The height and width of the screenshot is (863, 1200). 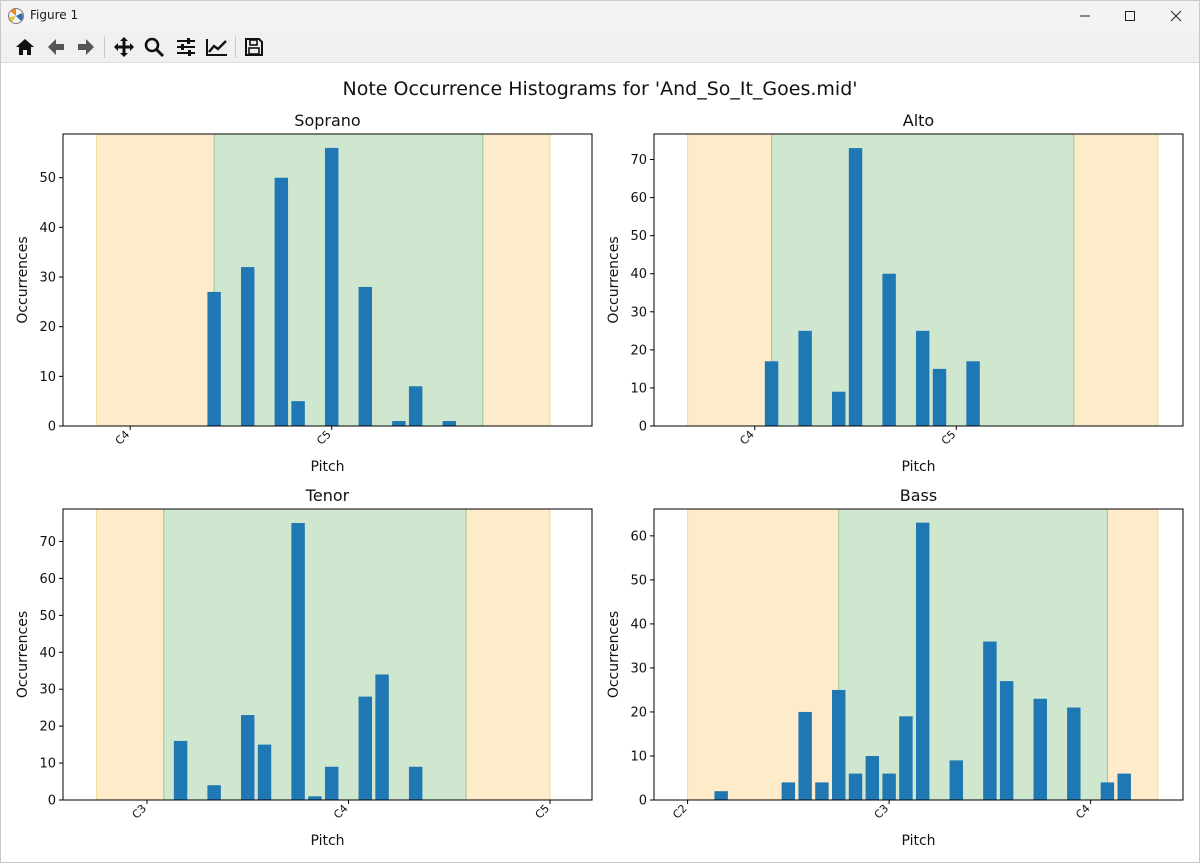 What do you see at coordinates (918, 495) in the screenshot?
I see `subplot-title: Bass` at bounding box center [918, 495].